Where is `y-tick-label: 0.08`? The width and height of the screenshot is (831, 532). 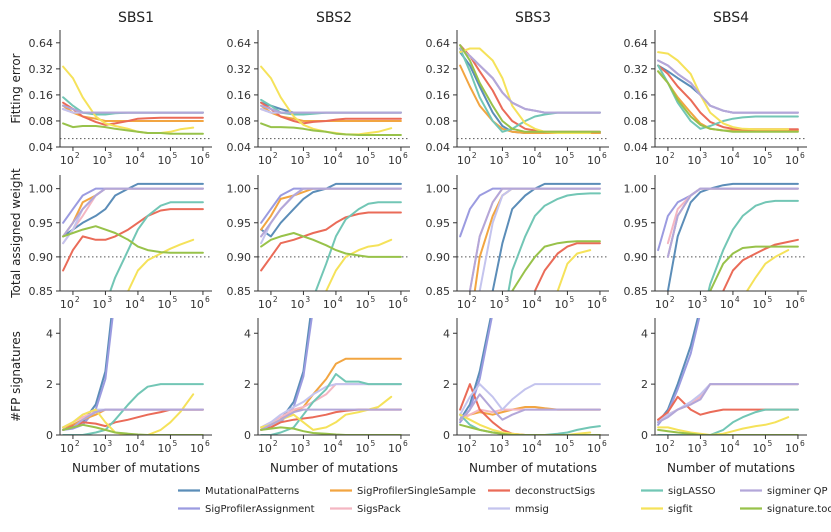
y-tick-label: 0.08 is located at coordinates (41, 121).